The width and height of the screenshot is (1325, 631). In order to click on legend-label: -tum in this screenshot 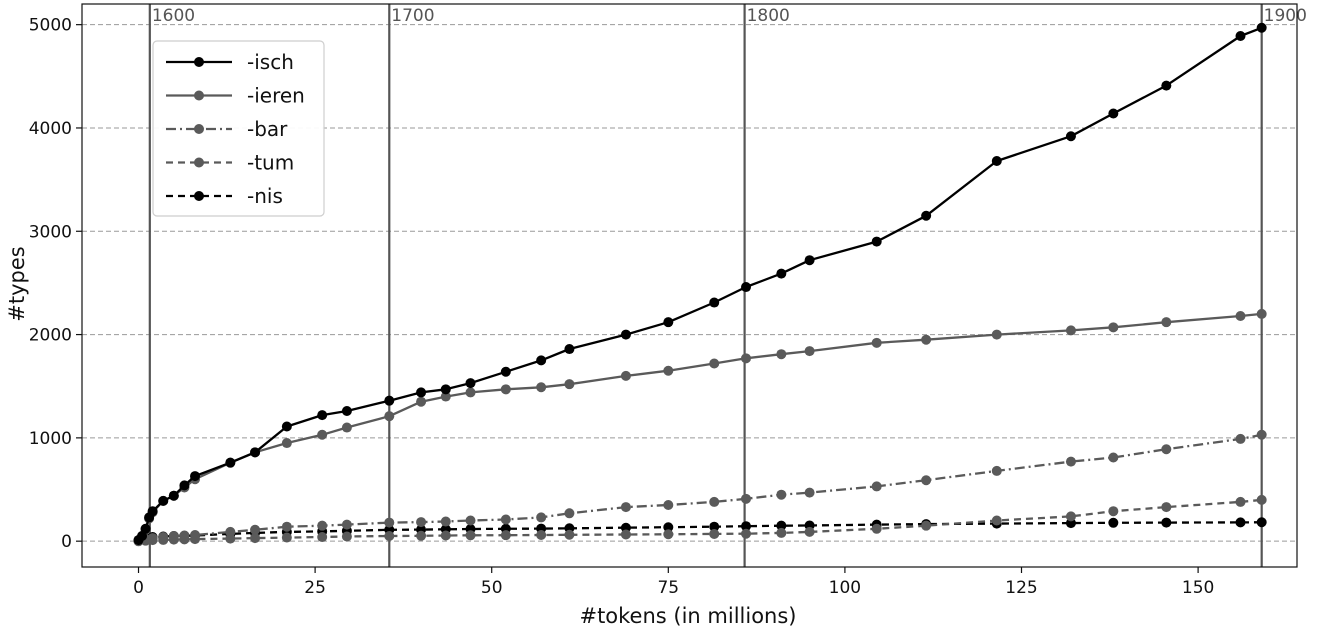, I will do `click(270, 163)`.